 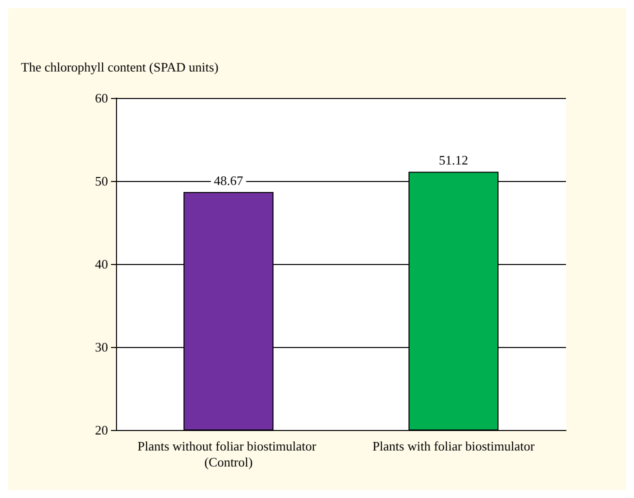 I want to click on x-tick-label: Plants without foliar biostimulator (Control), so click(x=229, y=454).